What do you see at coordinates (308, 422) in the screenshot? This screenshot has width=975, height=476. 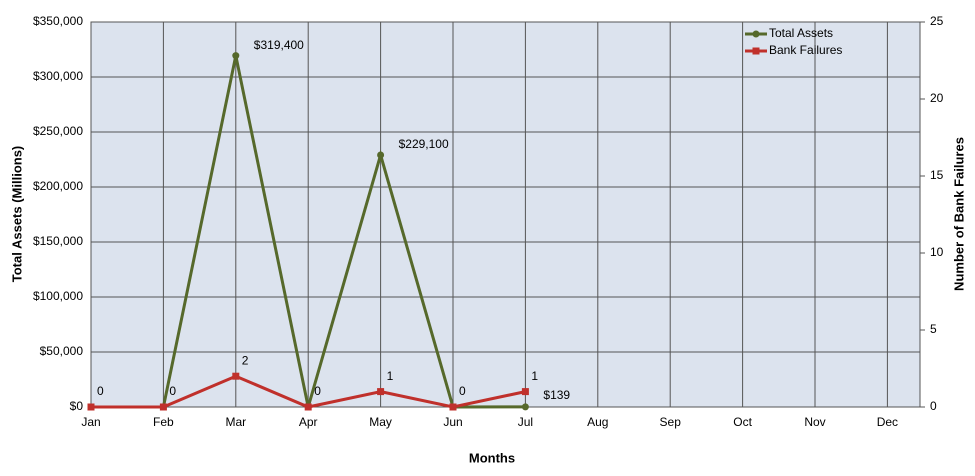 I see `x-tick-label: Apr` at bounding box center [308, 422].